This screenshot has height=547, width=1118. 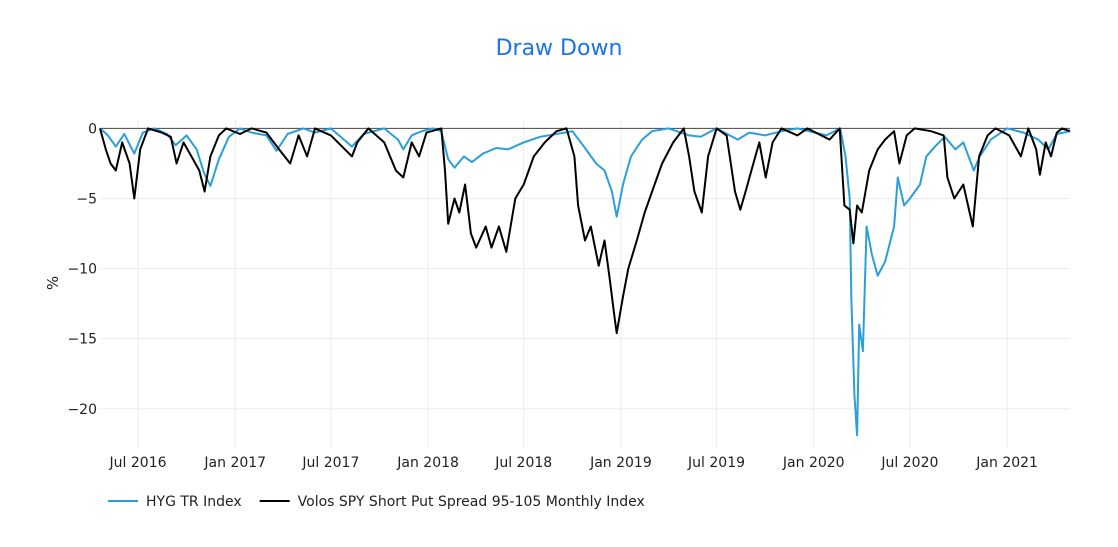 What do you see at coordinates (138, 463) in the screenshot?
I see `x-tick-label: Jul 2016` at bounding box center [138, 463].